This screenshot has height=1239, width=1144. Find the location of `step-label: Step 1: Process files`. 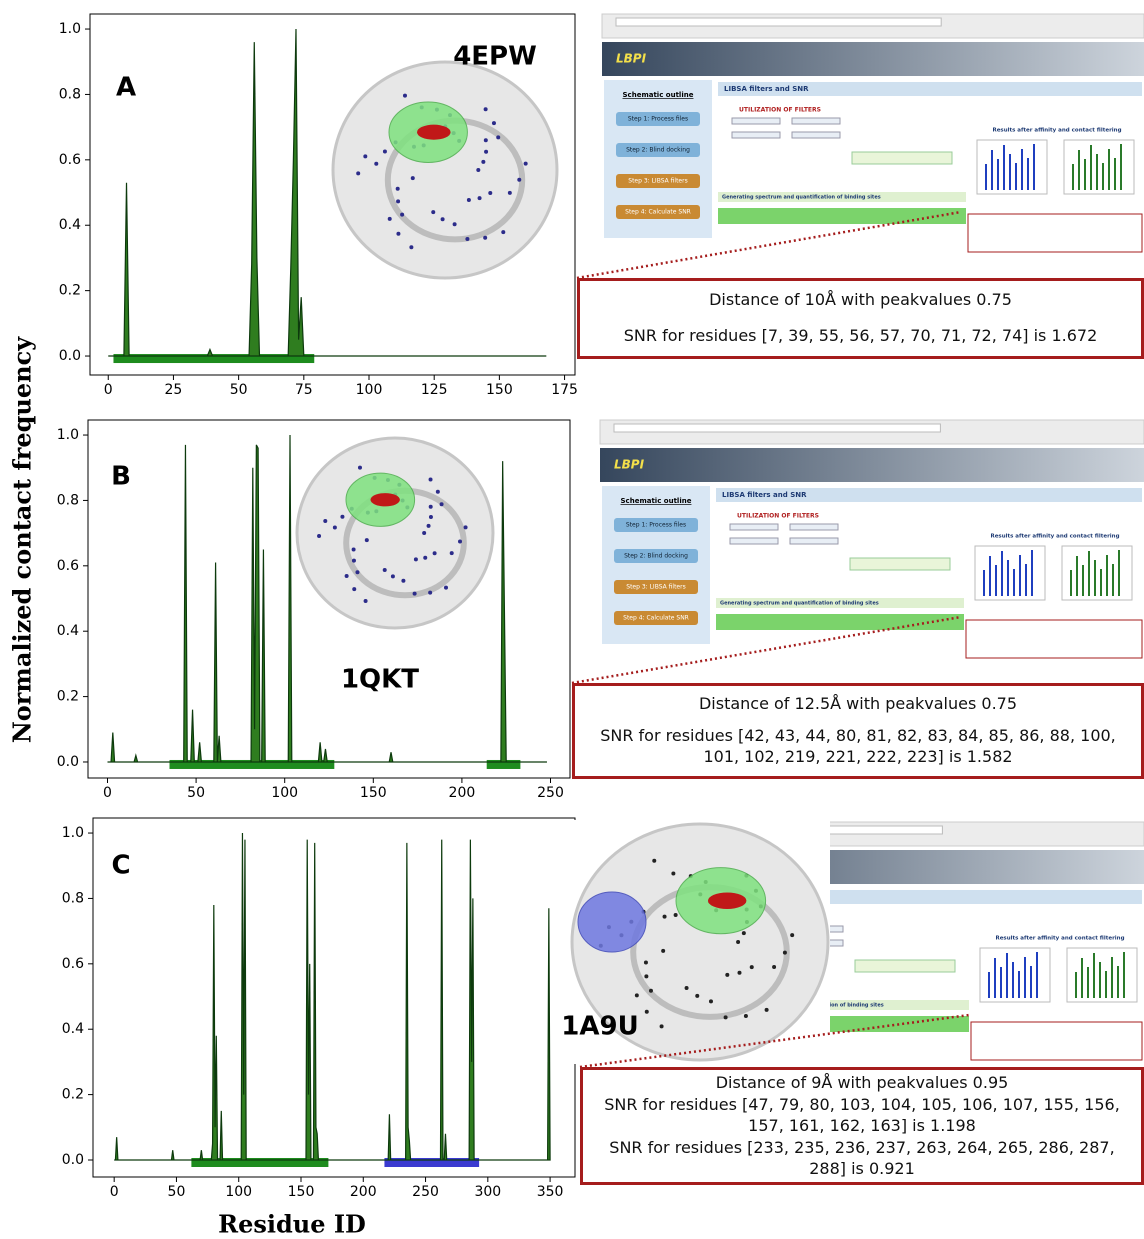

step-label: Step 1: Process files is located at coordinates (658, 119).